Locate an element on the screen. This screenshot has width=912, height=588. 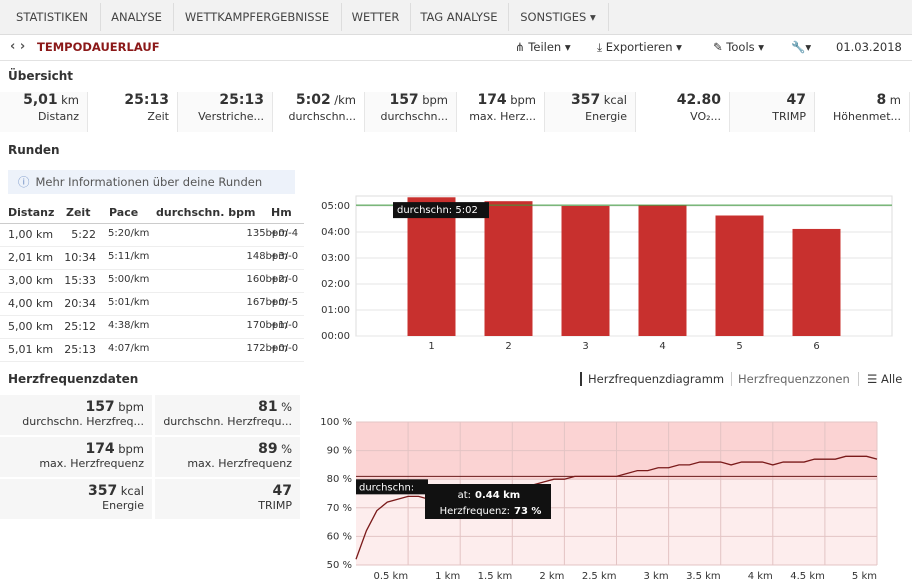
stat-value-row: 81 % is located at coordinates (223, 407).